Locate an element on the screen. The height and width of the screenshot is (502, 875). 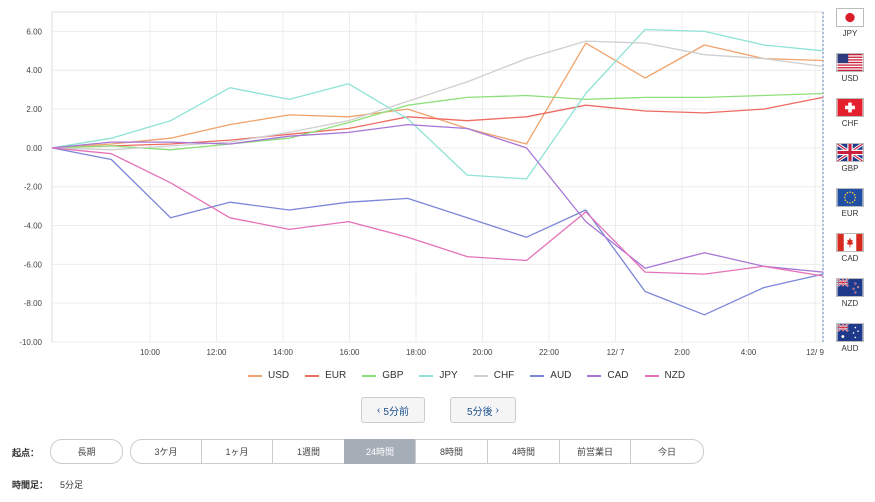
y-tick-label: -4.00 is located at coordinates (33, 226).